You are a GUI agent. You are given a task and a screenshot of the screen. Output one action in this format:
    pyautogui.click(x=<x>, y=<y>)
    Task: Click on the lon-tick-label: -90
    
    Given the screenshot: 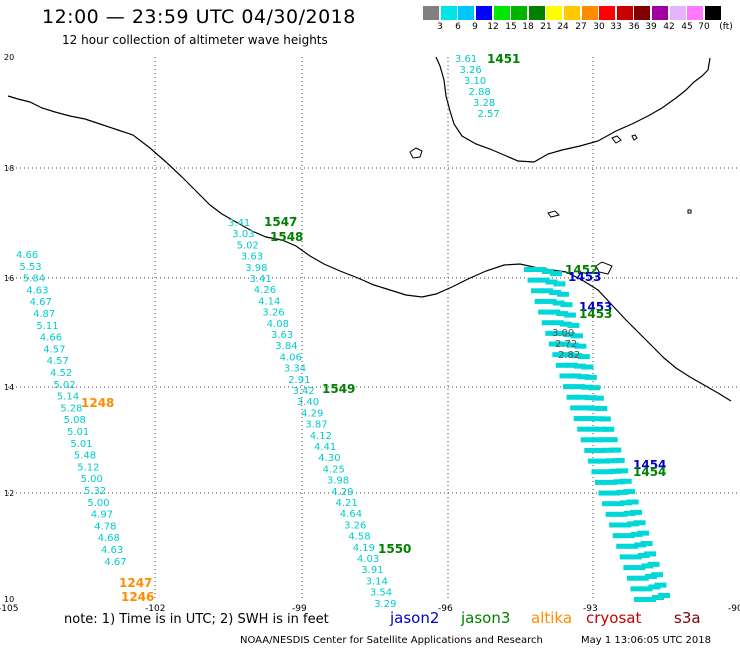 What is the action you would take?
    pyautogui.click(x=734, y=609)
    